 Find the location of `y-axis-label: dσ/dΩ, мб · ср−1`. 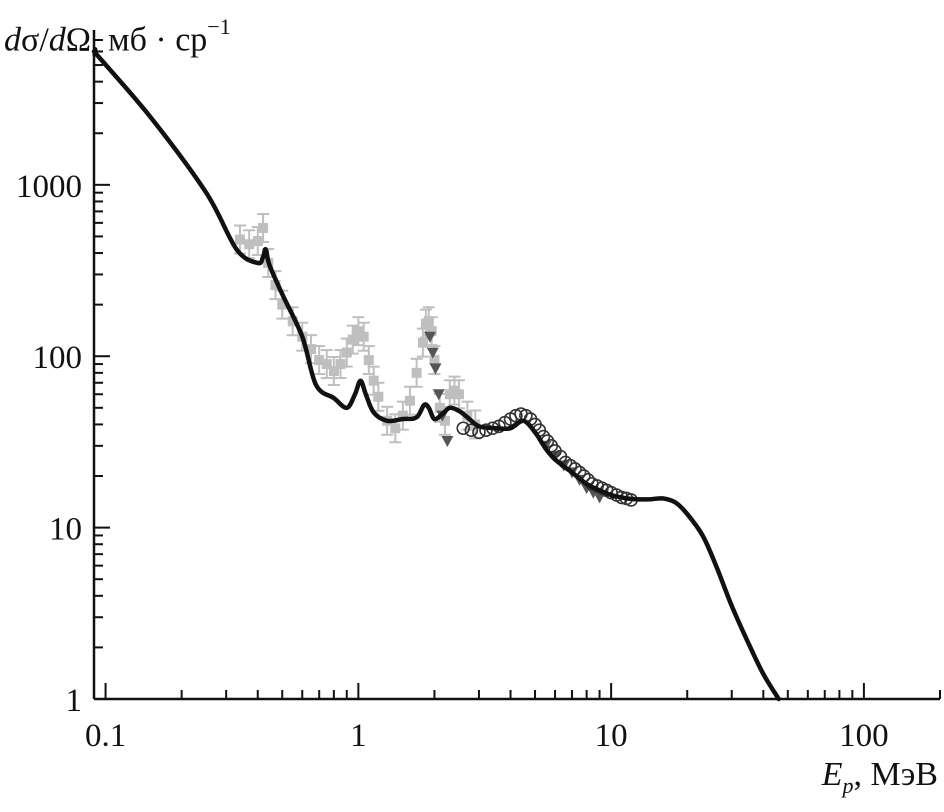

y-axis-label: dσ/dΩ, мб · ср−1 is located at coordinates (117, 36).